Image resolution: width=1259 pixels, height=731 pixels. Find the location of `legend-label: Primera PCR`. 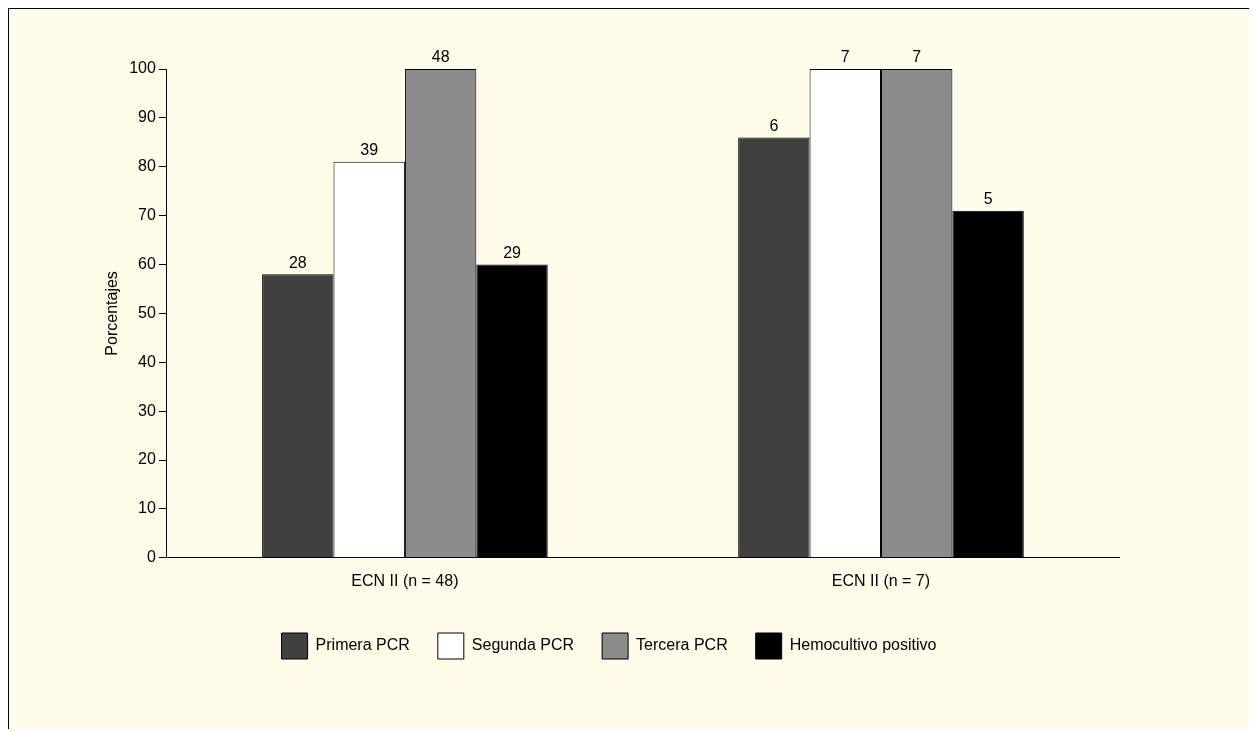

legend-label: Primera PCR is located at coordinates (362, 645).